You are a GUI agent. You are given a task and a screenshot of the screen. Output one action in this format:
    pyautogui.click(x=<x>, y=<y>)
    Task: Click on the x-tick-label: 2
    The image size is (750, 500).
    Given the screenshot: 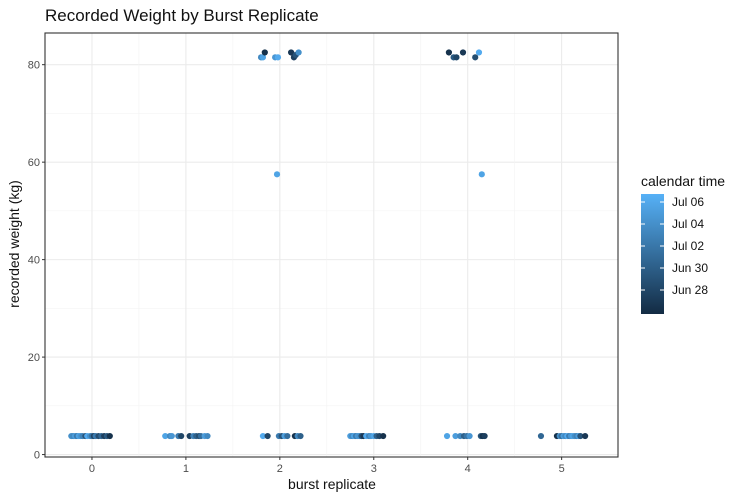 What is the action you would take?
    pyautogui.click(x=280, y=469)
    